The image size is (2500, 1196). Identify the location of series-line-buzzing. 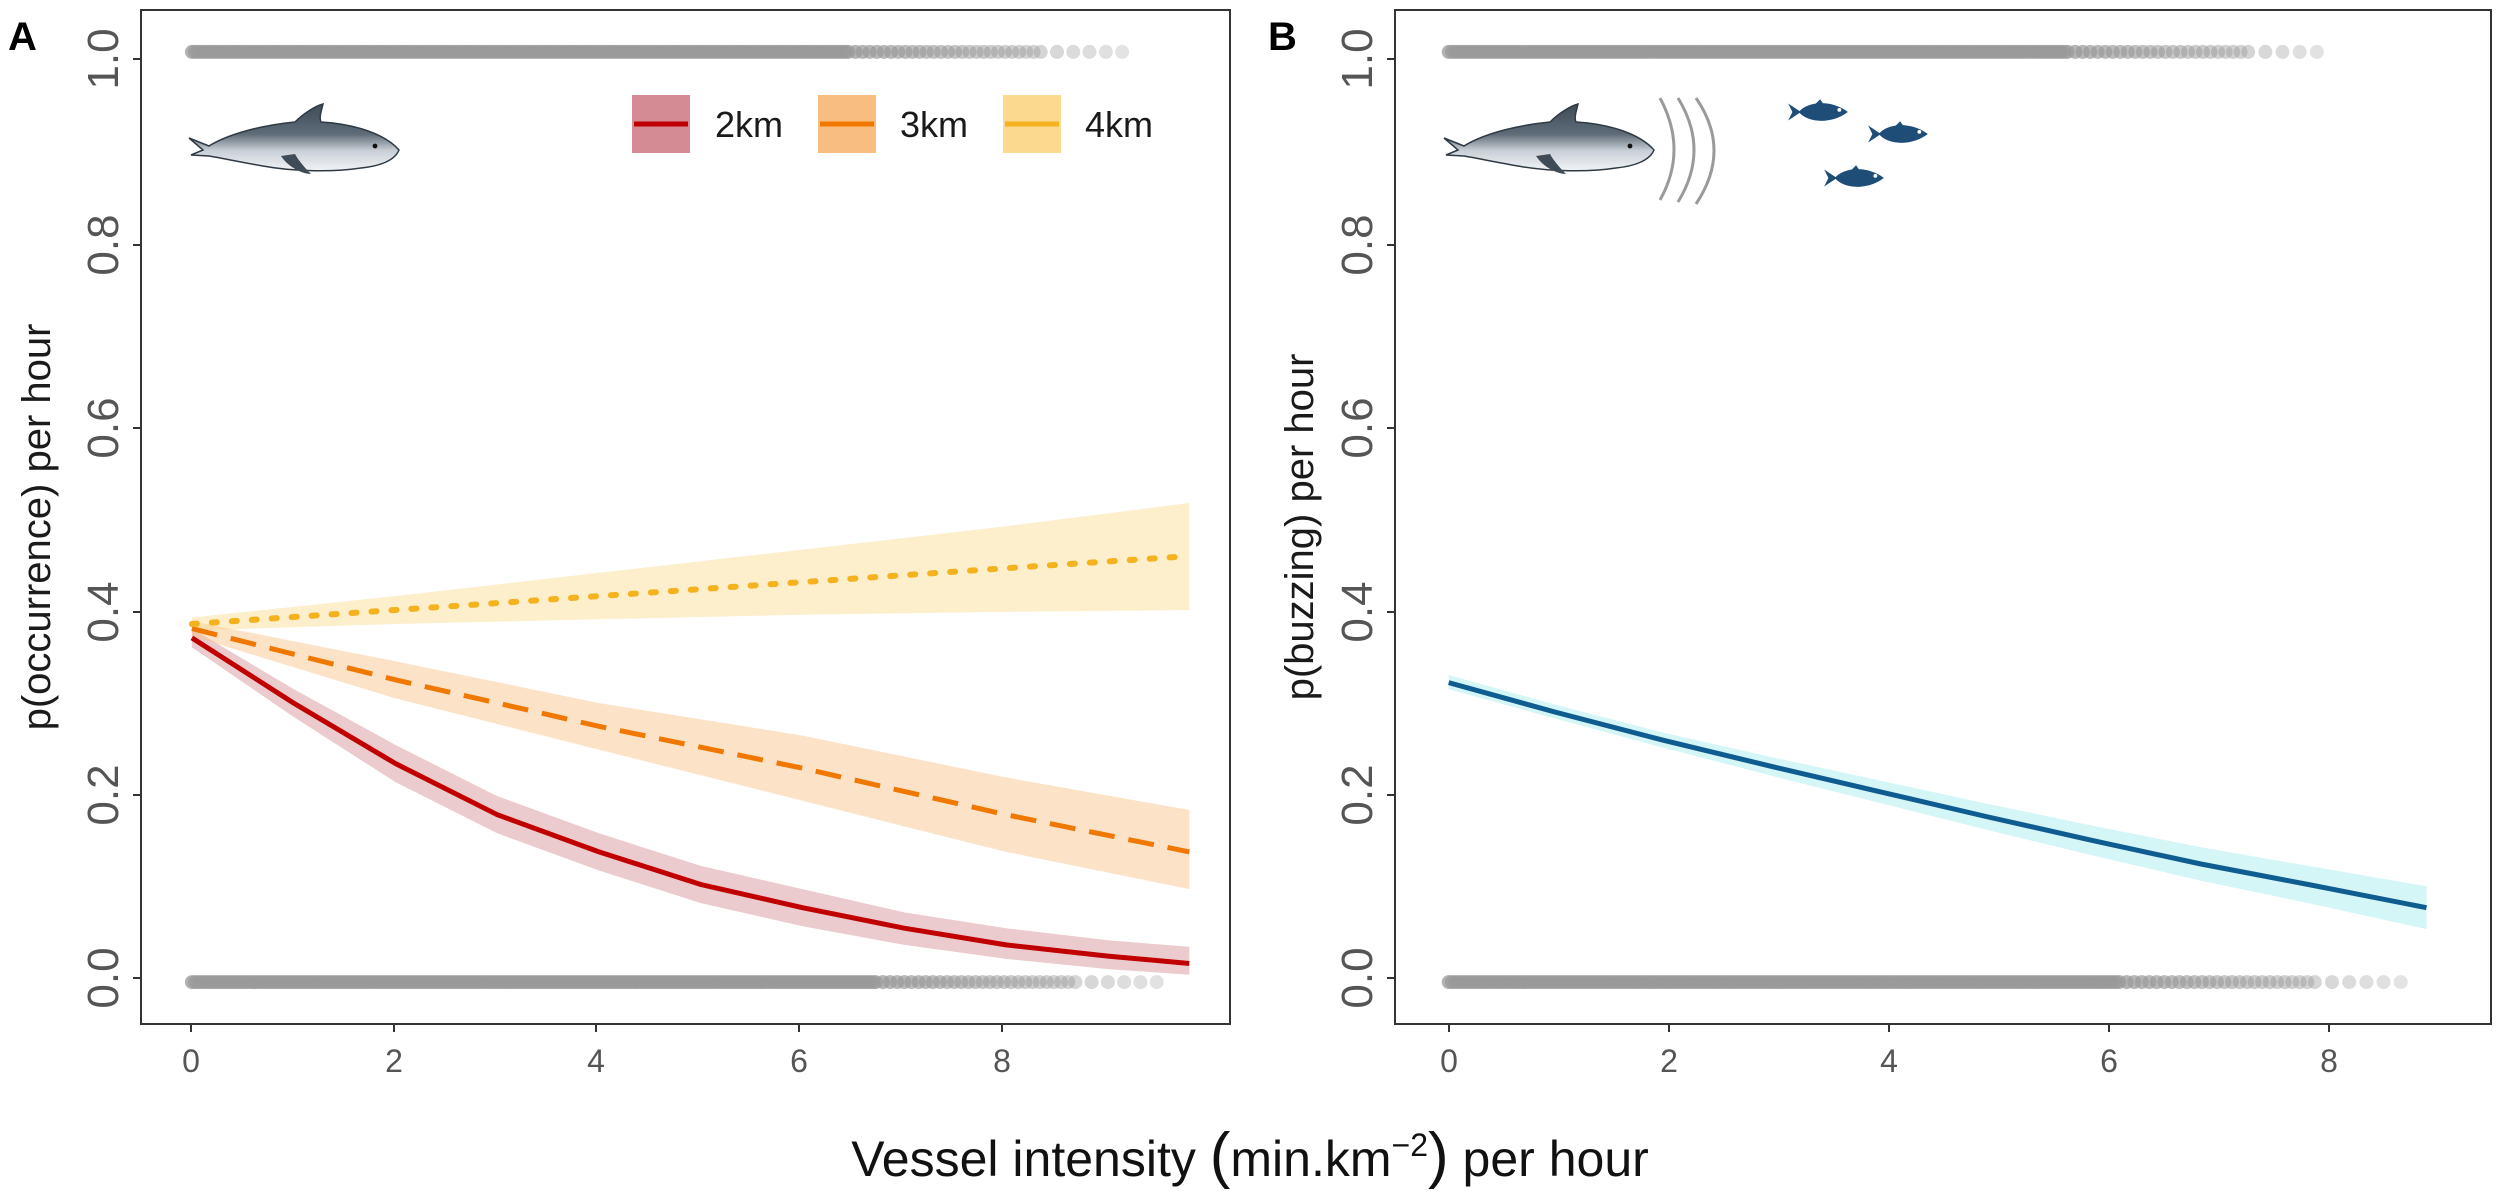
(1937, 795).